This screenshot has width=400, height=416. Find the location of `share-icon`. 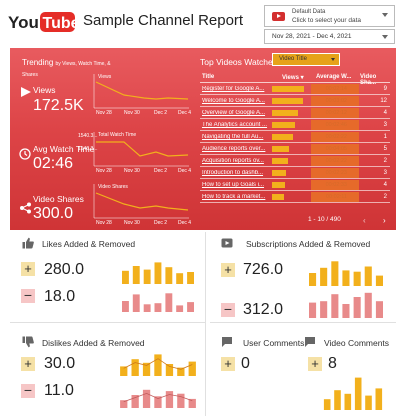

share-icon is located at coordinates (25, 208).